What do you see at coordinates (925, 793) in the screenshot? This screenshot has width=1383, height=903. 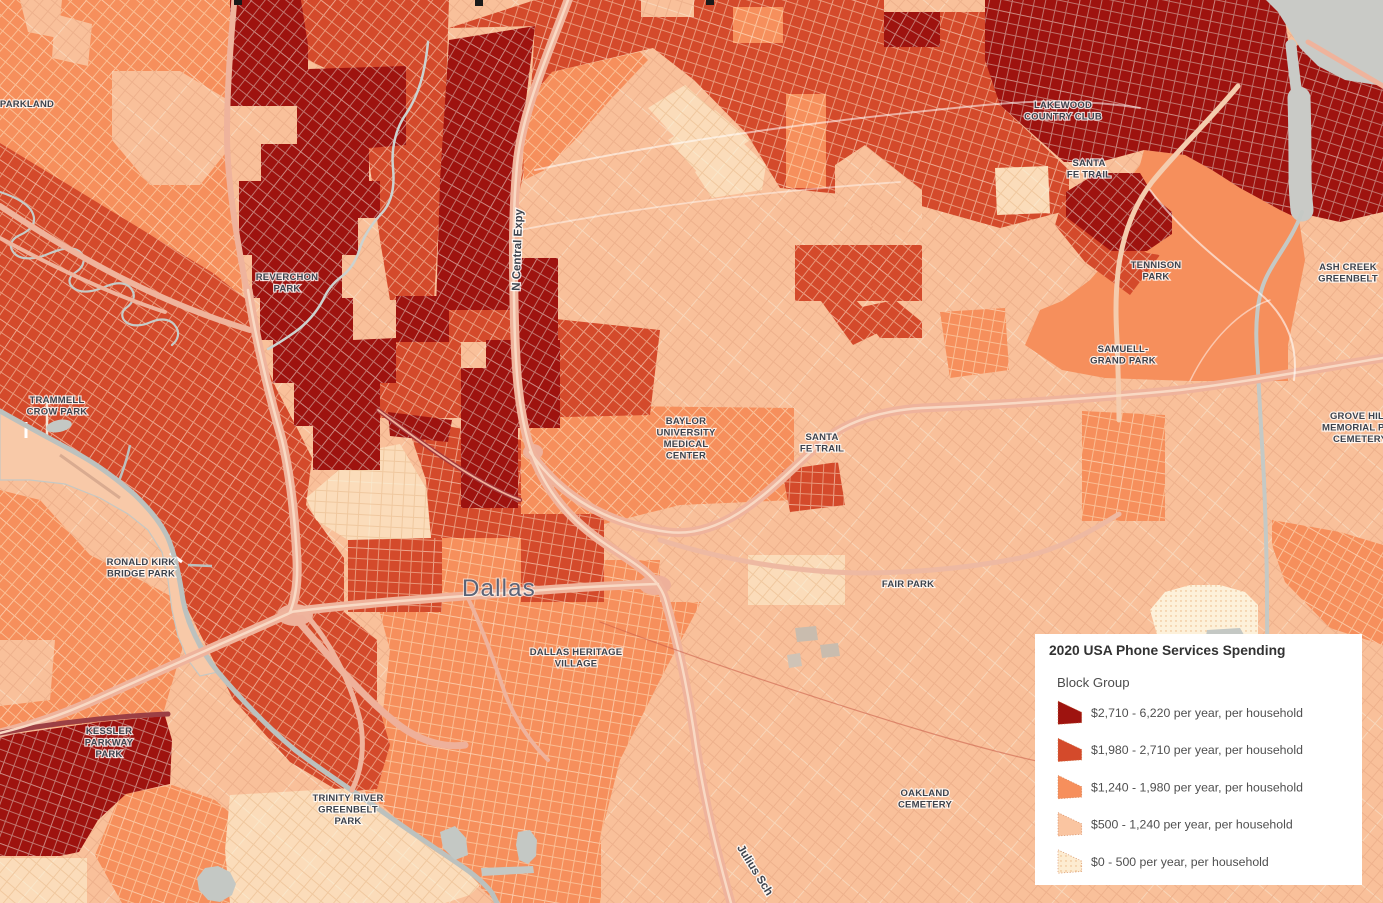 I see `svg-text: OAKLAND` at bounding box center [925, 793].